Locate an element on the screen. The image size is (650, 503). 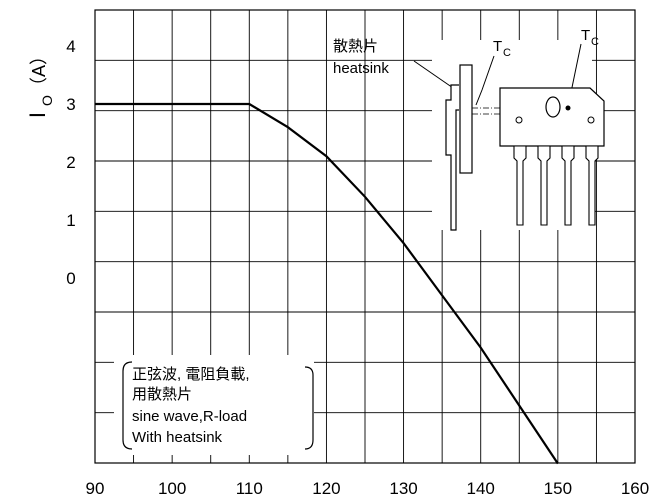
x-tick-label: 160 is located at coordinates (635, 488).